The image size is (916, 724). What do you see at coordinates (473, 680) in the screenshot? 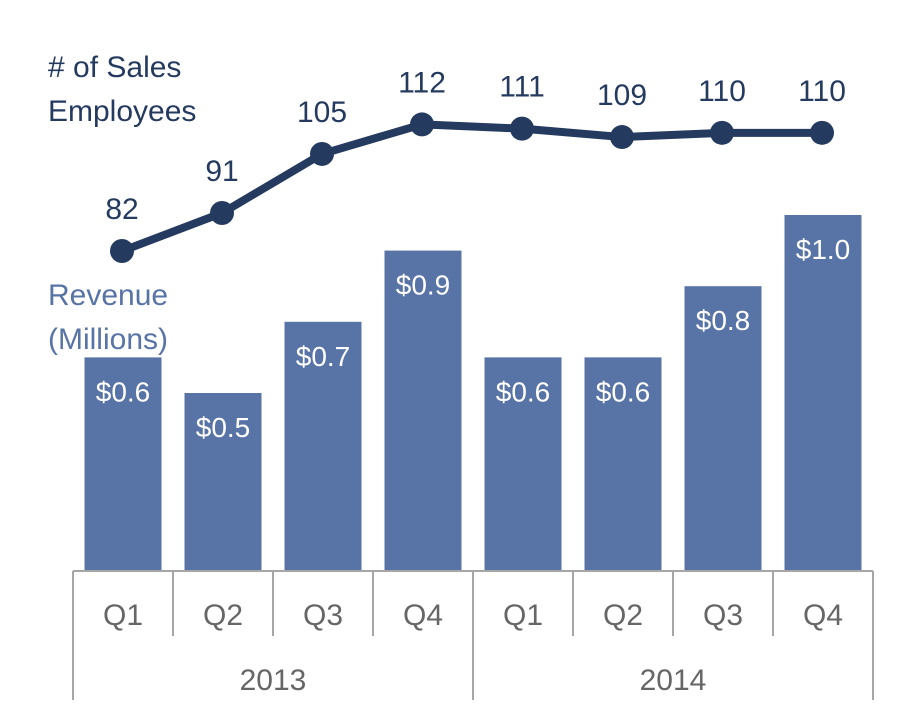
I see `x-group-labels: 2013 2014` at bounding box center [473, 680].